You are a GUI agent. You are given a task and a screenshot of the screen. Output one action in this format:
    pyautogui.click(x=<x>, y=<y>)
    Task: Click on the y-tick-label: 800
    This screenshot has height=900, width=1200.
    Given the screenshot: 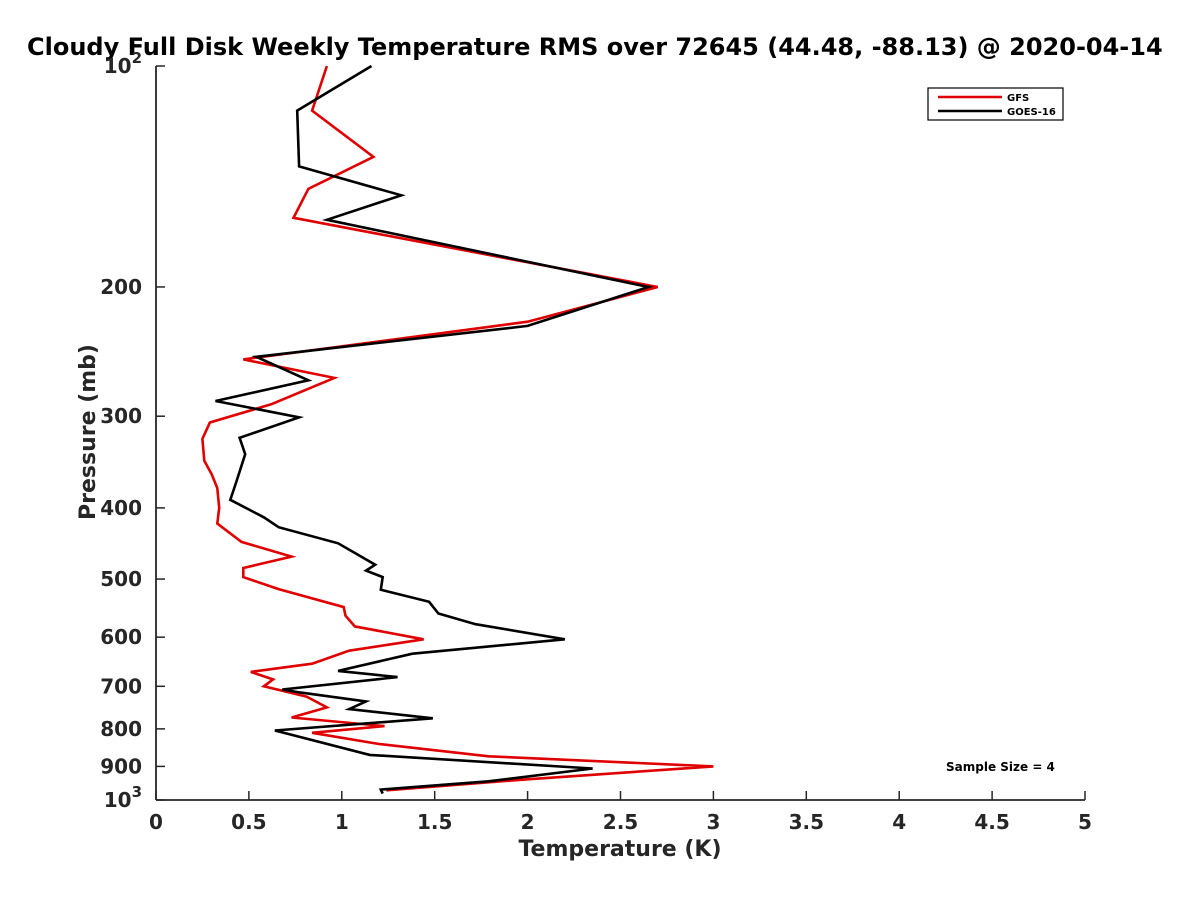 What is the action you would take?
    pyautogui.click(x=121, y=729)
    